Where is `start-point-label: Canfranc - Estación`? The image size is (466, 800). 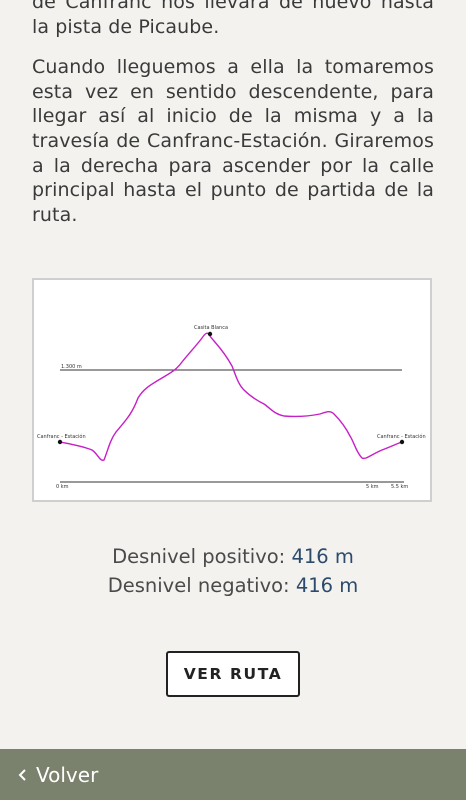
start-point-label: Canfranc - Estación is located at coordinates (61, 436).